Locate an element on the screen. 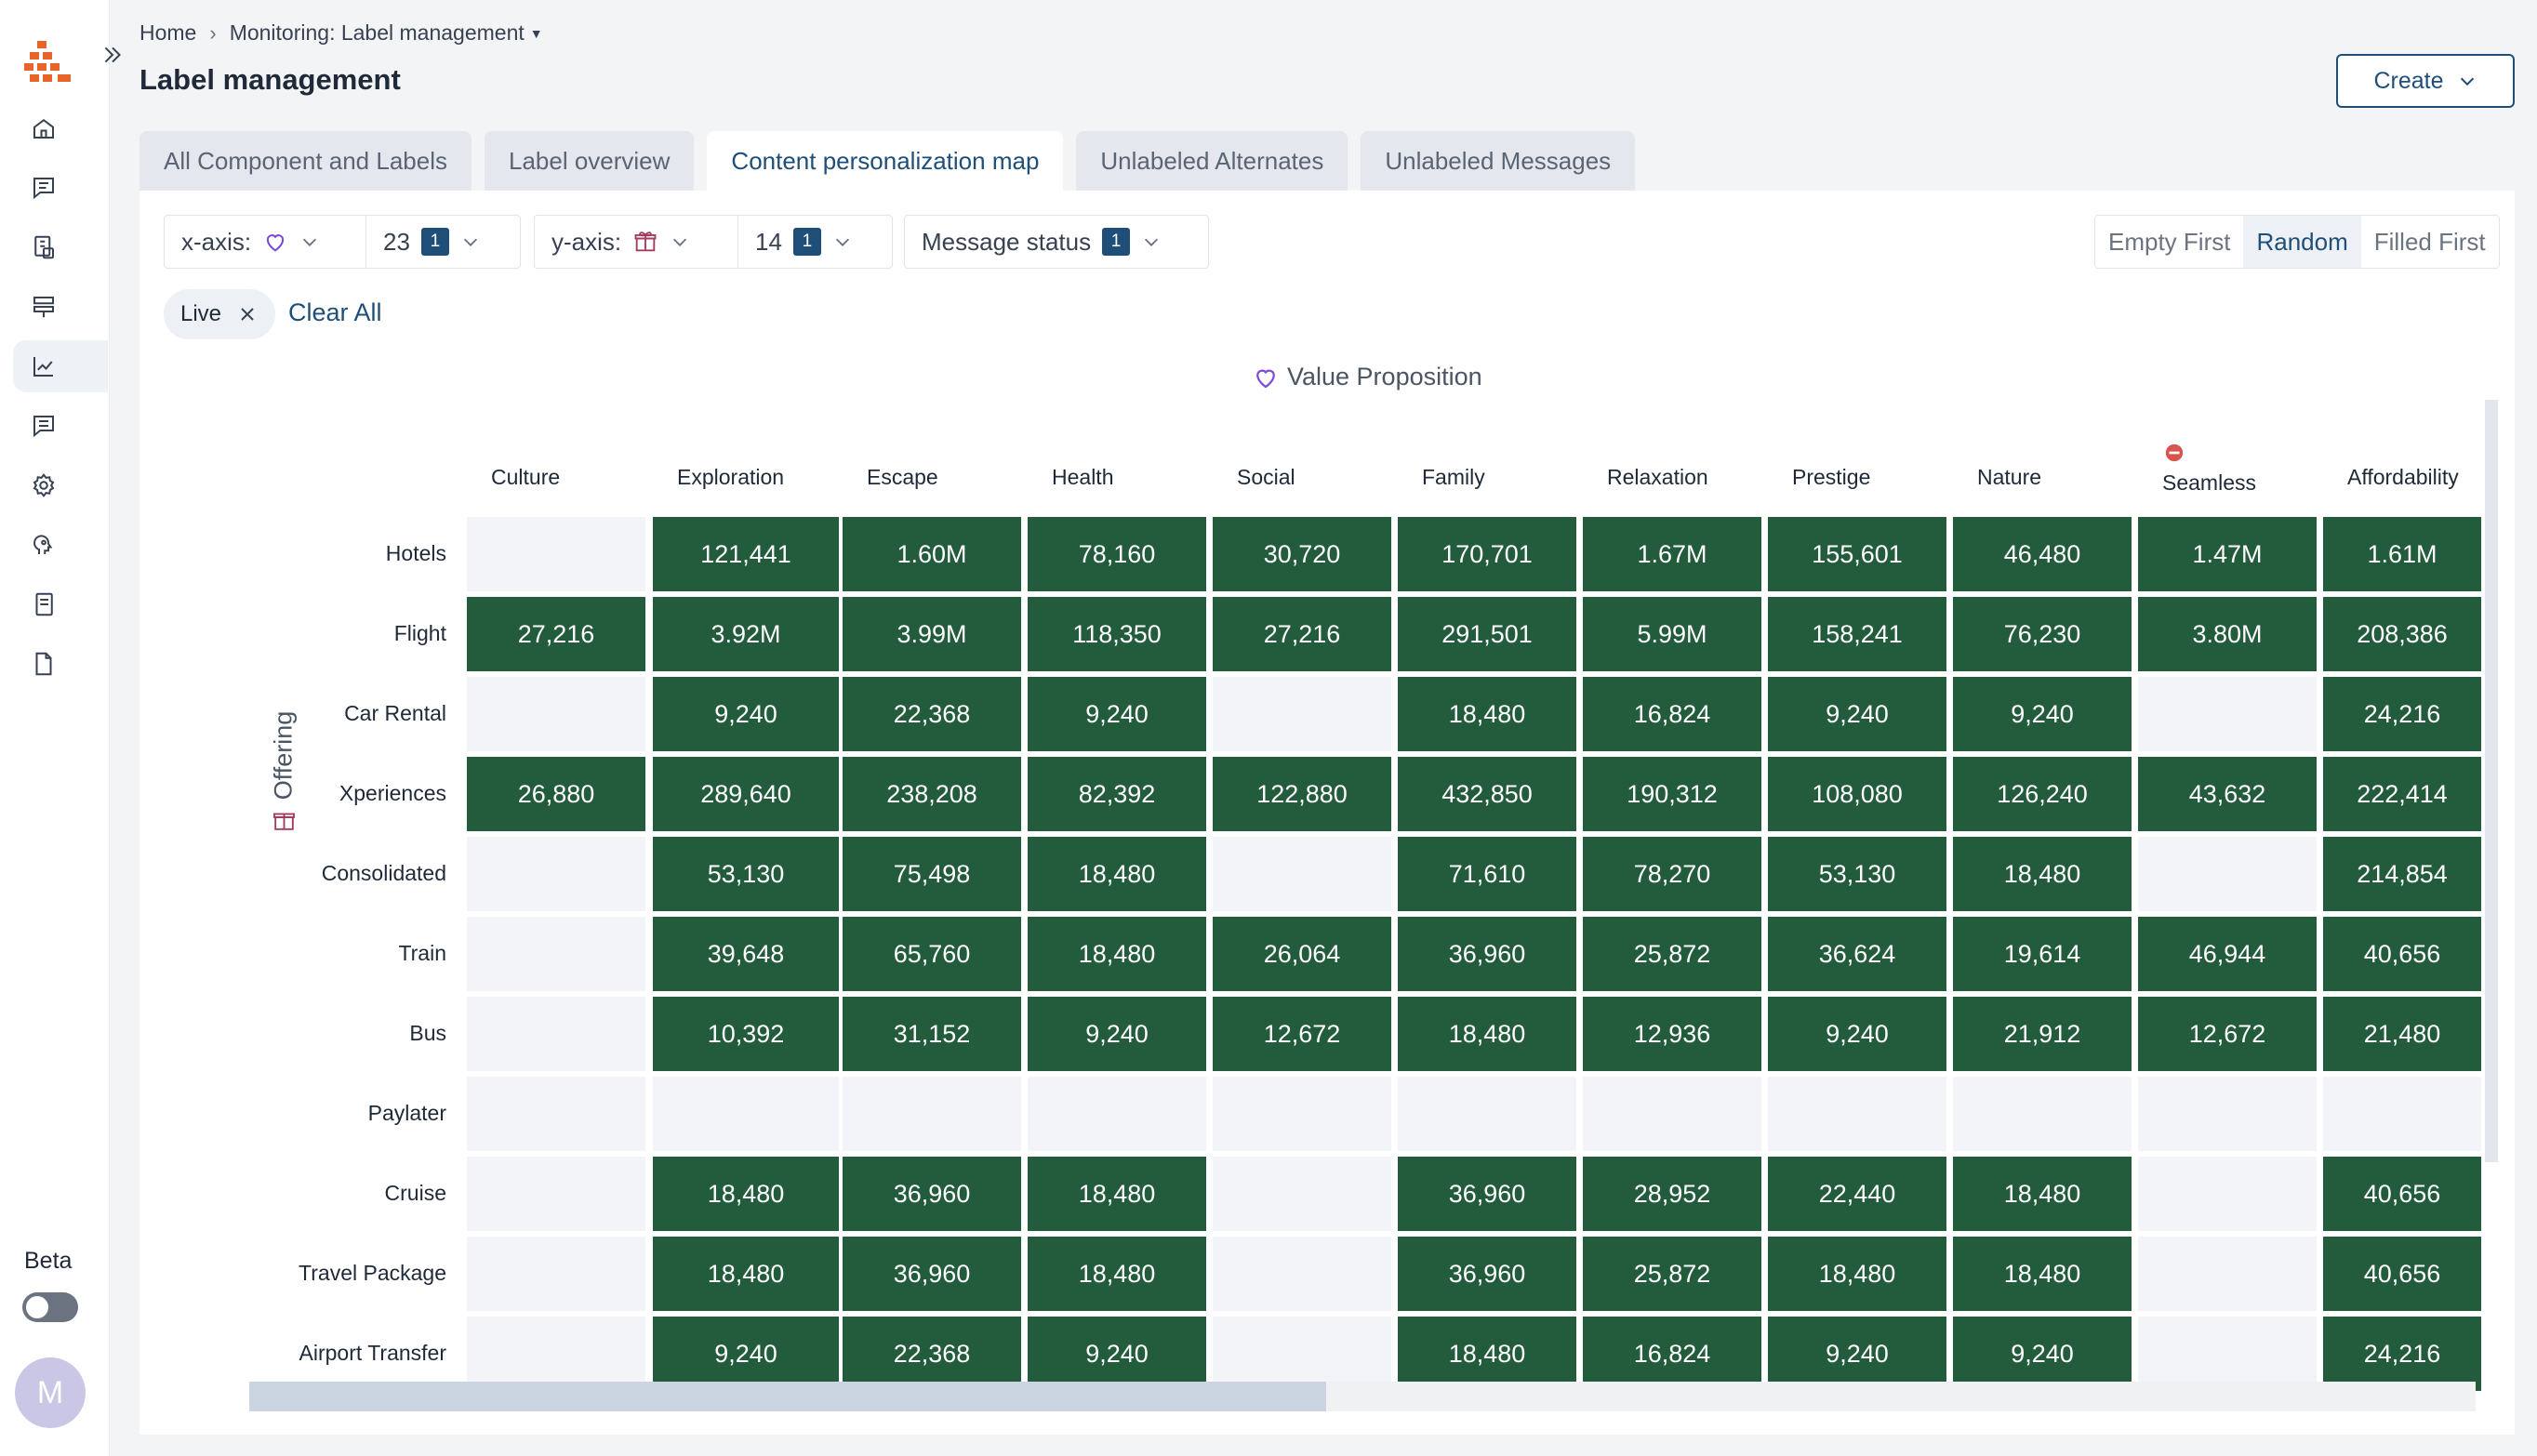 The image size is (2537, 1456). heatmap-cell: 25,872 is located at coordinates (1672, 954).